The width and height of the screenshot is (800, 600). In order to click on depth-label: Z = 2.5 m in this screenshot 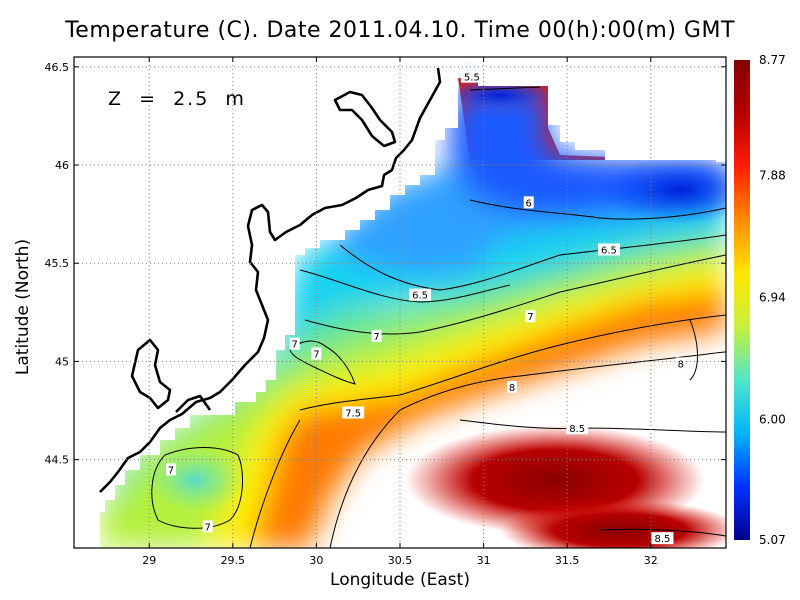, I will do `click(177, 99)`.